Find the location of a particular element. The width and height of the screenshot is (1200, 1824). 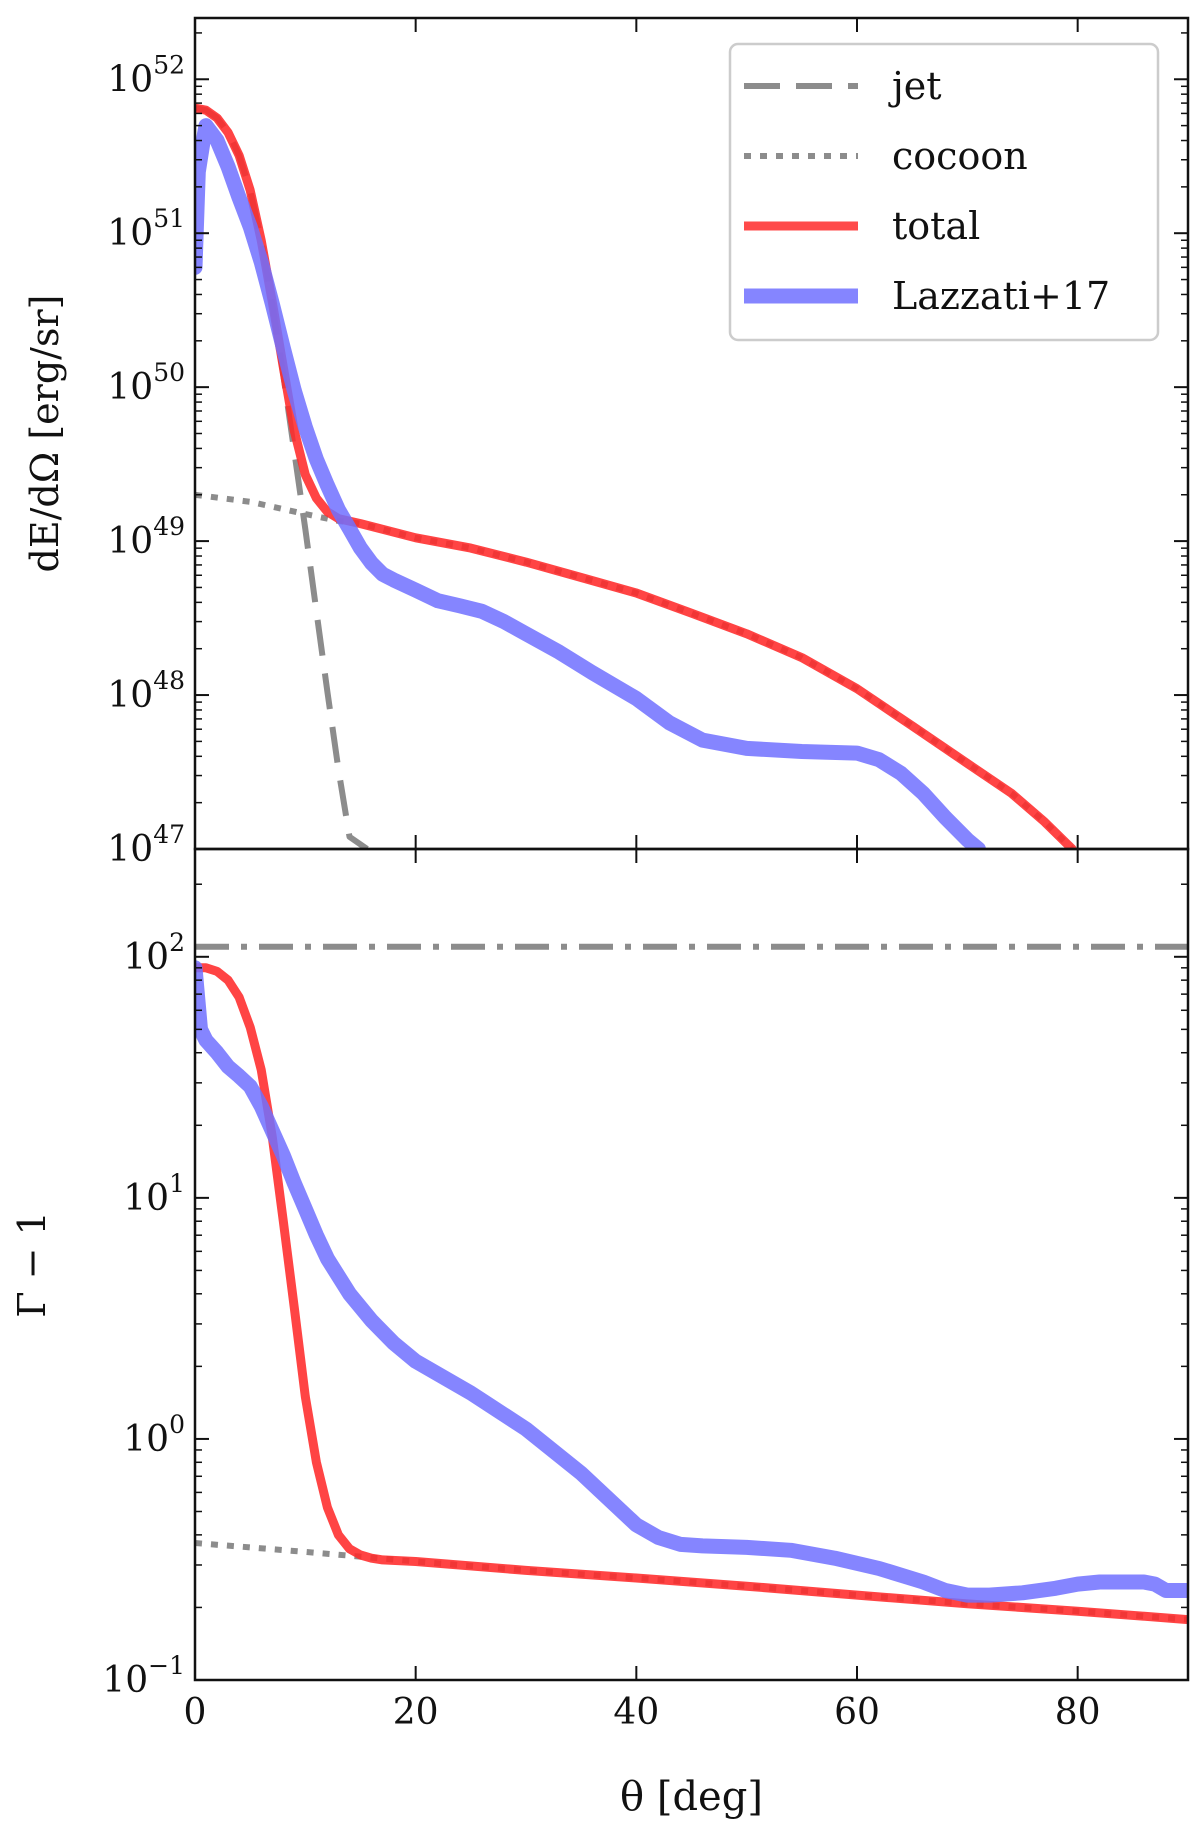

xtick-label-20: 20 is located at coordinates (416, 1712).